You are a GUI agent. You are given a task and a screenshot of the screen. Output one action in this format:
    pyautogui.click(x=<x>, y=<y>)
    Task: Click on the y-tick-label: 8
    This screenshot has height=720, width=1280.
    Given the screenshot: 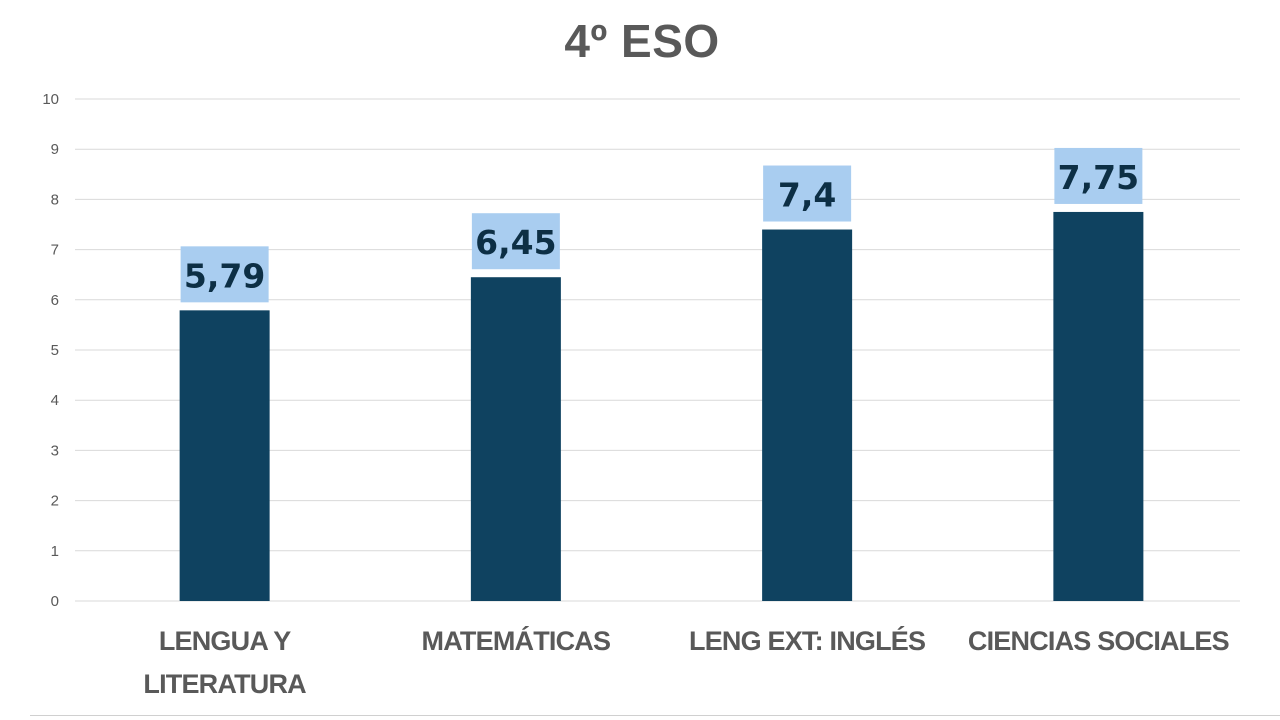 What is the action you would take?
    pyautogui.click(x=55, y=199)
    